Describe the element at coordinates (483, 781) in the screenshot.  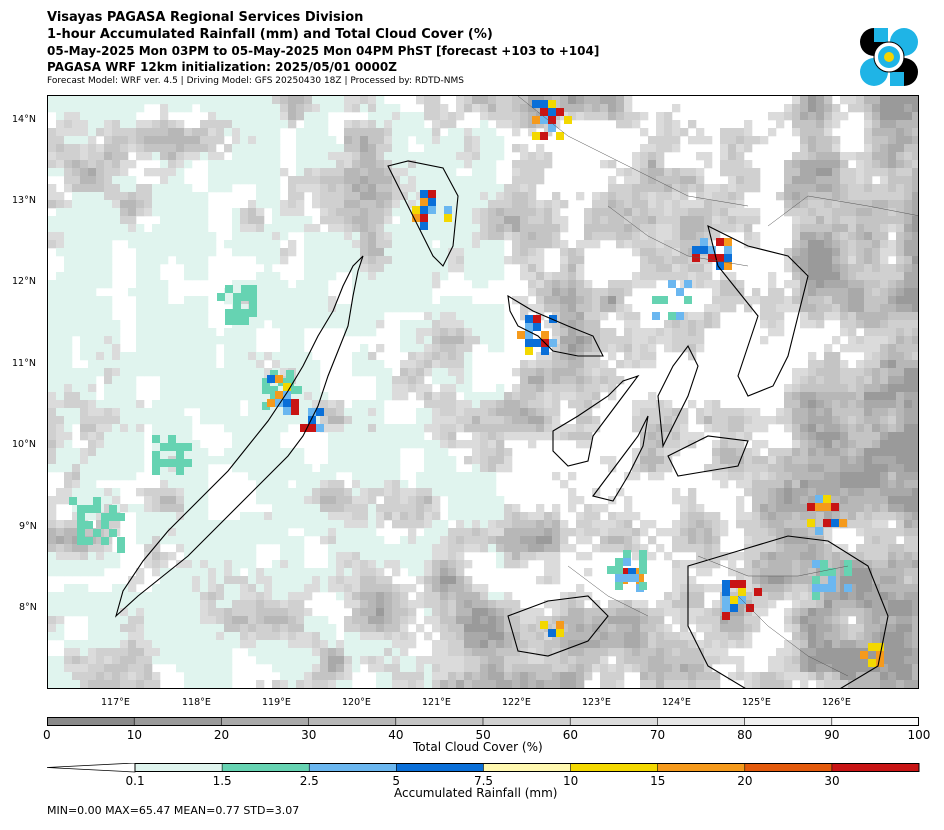
I see `rain-tick-label: 7.5` at that location.